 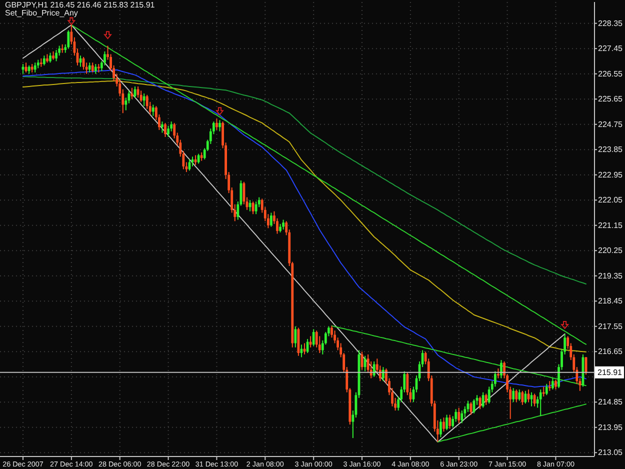 What do you see at coordinates (611, 149) in the screenshot?
I see `y-tick-label: 223.85` at bounding box center [611, 149].